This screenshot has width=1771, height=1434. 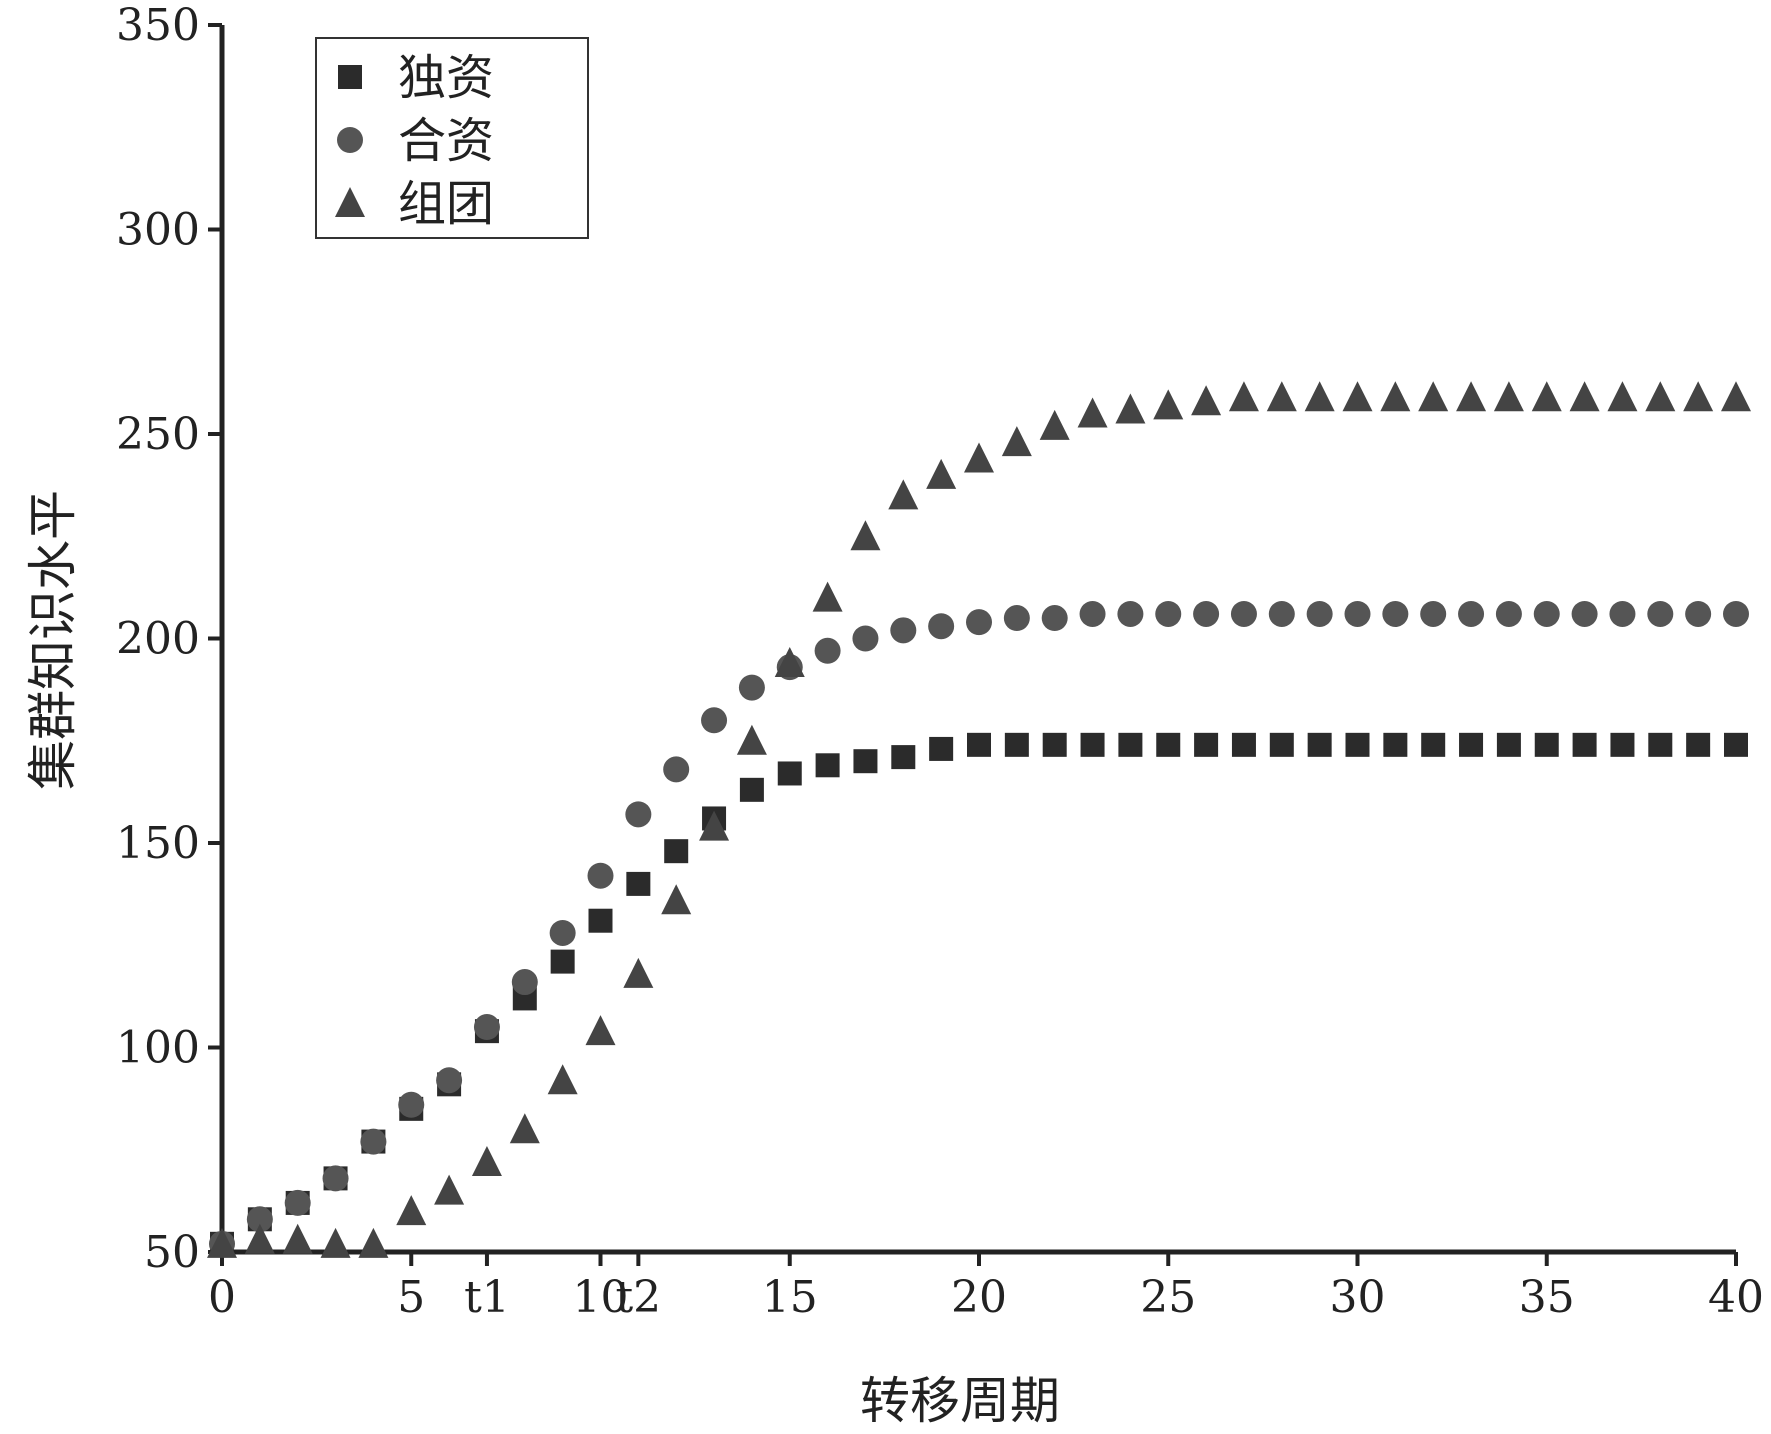 I want to click on x-tick-label: 0, so click(x=222, y=1297).